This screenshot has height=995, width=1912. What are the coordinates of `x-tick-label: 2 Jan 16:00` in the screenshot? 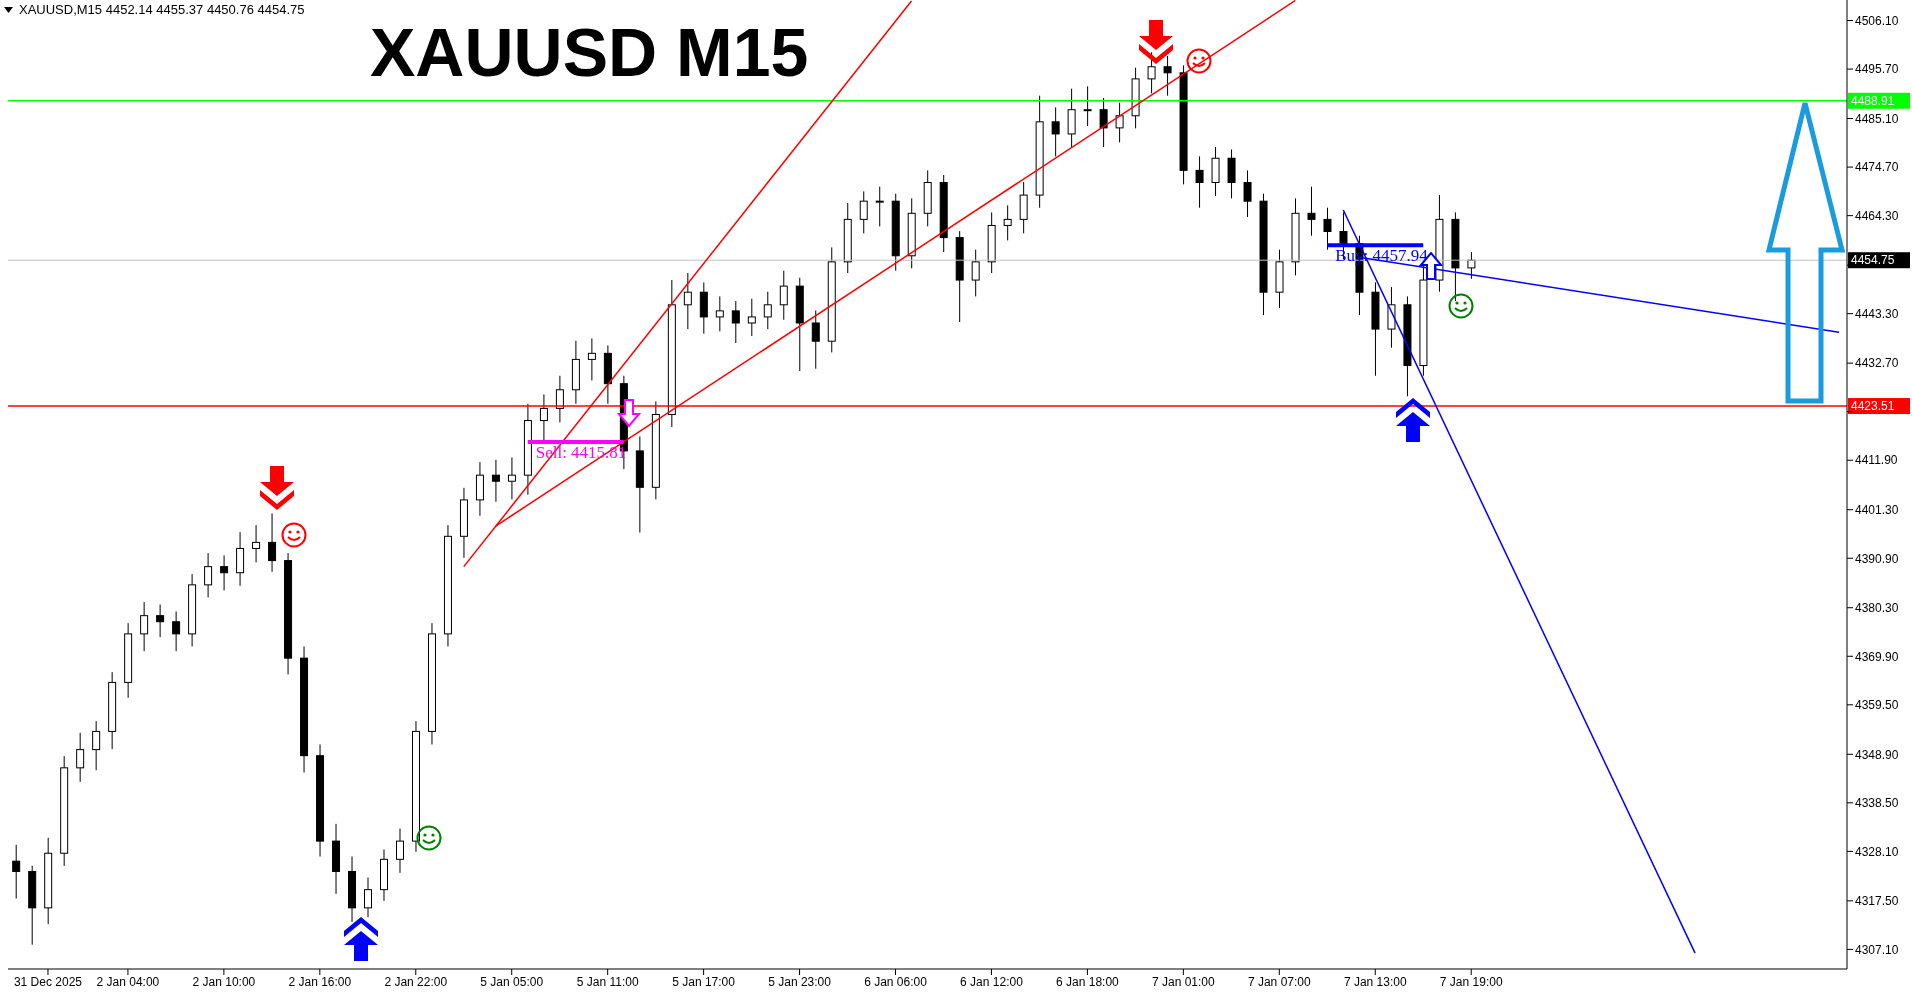 It's located at (320, 981).